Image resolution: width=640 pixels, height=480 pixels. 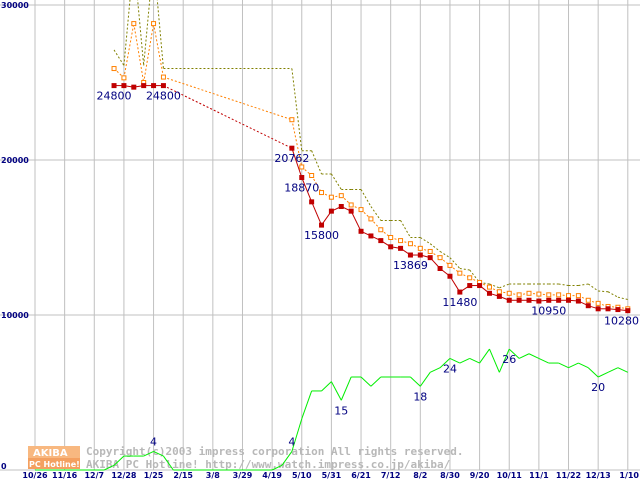 I want to click on x-tick-label: 8/2, so click(x=420, y=475).